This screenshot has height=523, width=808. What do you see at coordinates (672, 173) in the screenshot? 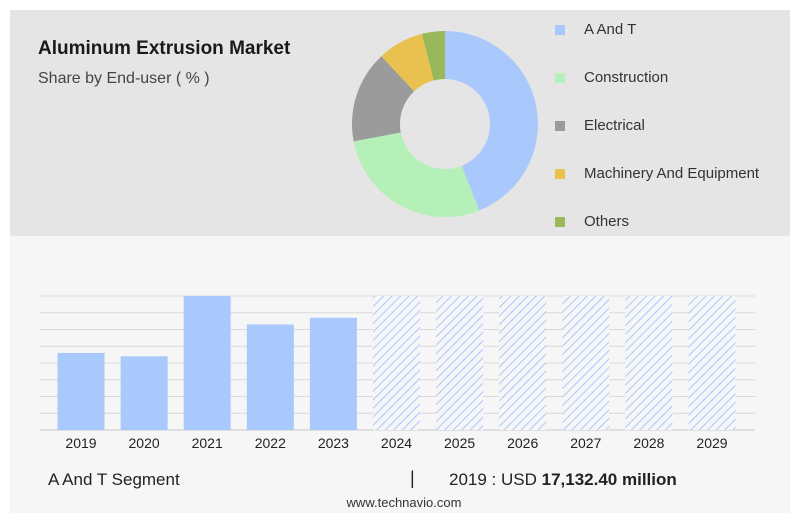
I see `legend-label: Machinery And Equipment` at bounding box center [672, 173].